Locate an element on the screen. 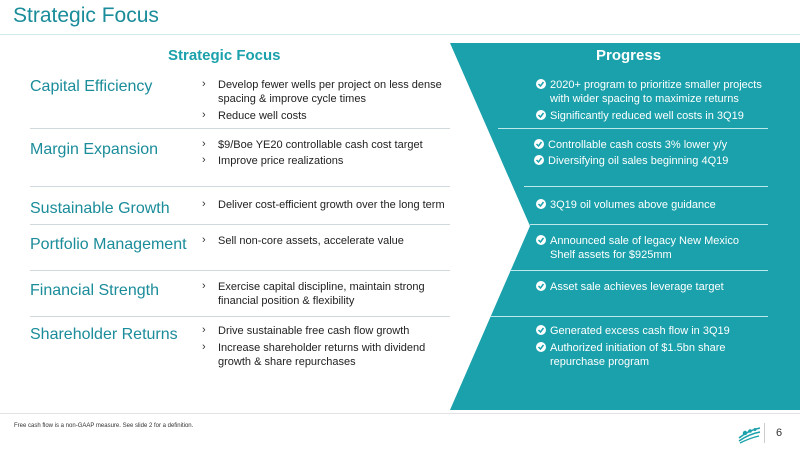 This screenshot has width=800, height=450. strategic-focus-header: Strategic Focus is located at coordinates (224, 55).